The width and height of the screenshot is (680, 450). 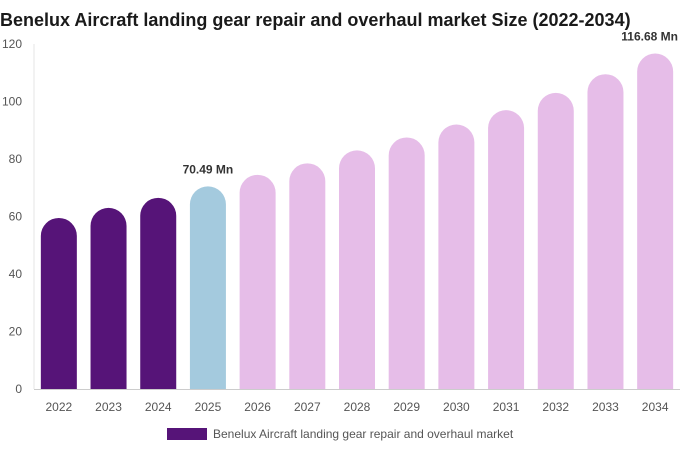 What do you see at coordinates (357, 407) in the screenshot?
I see `x-tick-label: 2028` at bounding box center [357, 407].